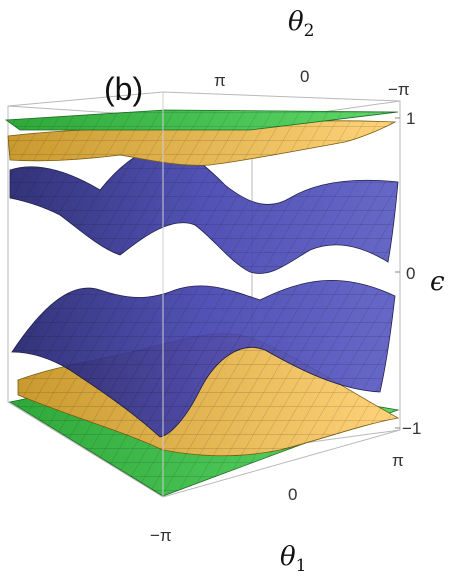 The height and width of the screenshot is (577, 450). What do you see at coordinates (399, 89) in the screenshot?
I see `theta2-tick-negpi: −π` at bounding box center [399, 89].